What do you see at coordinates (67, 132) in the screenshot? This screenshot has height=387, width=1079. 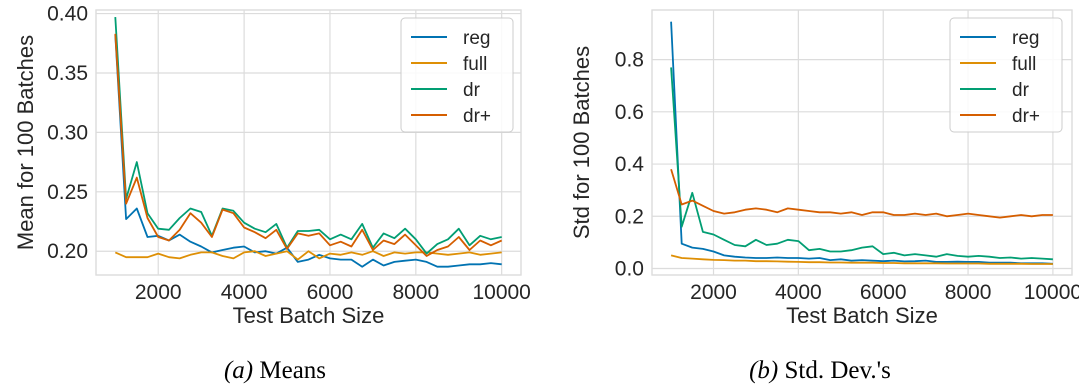 I see `y-tick-label: 0.30` at bounding box center [67, 132].